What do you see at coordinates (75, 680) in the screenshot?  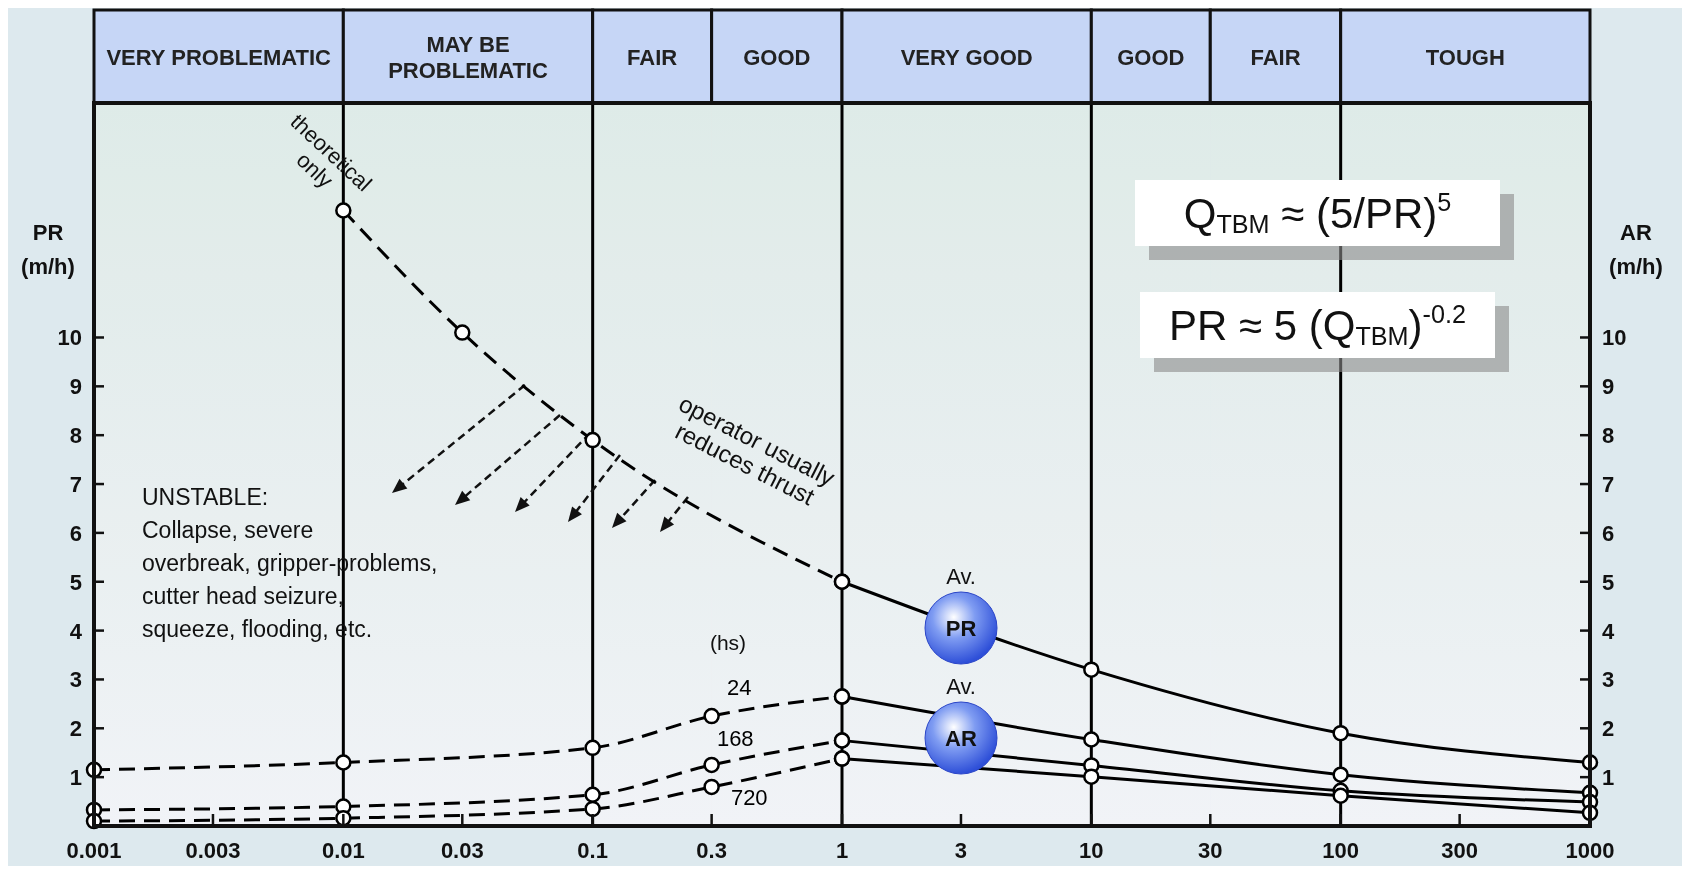 I see `y-tick-label: 3` at bounding box center [75, 680].